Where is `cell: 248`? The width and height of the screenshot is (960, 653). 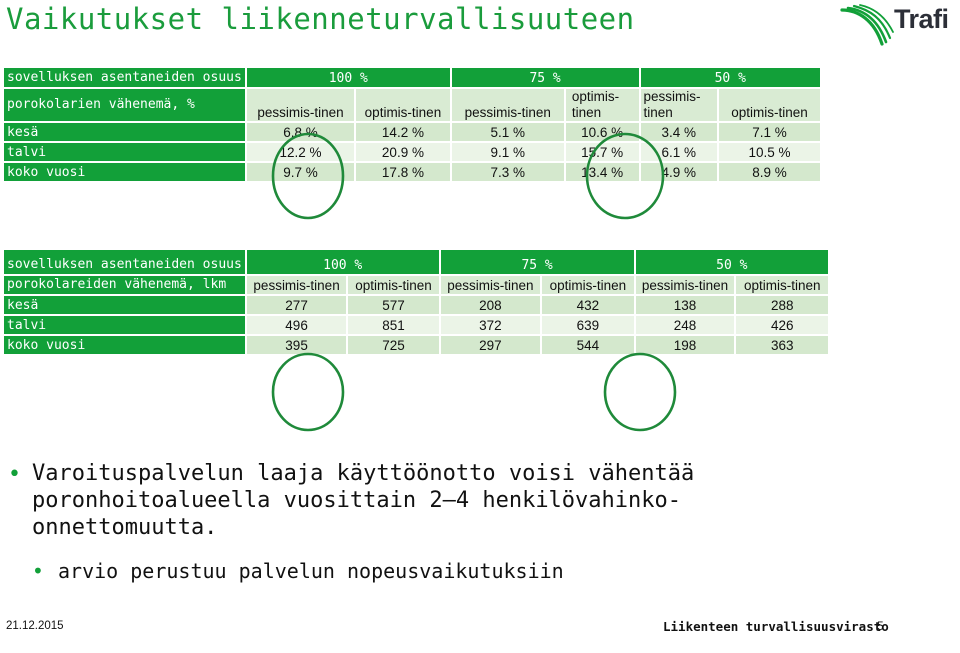 cell: 248 is located at coordinates (685, 325).